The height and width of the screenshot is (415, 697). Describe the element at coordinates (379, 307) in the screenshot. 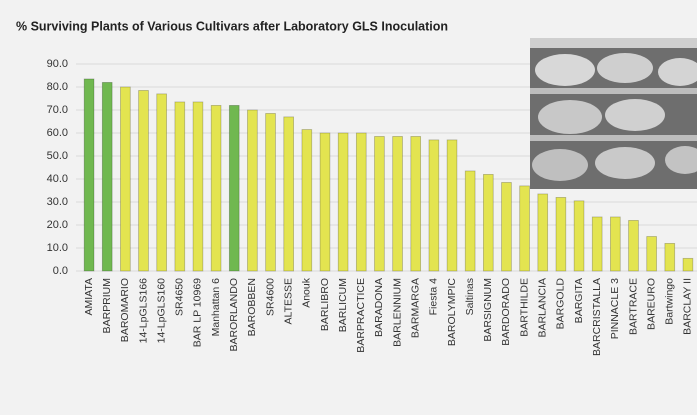

I see `x-tick-label: BARADONA` at that location.